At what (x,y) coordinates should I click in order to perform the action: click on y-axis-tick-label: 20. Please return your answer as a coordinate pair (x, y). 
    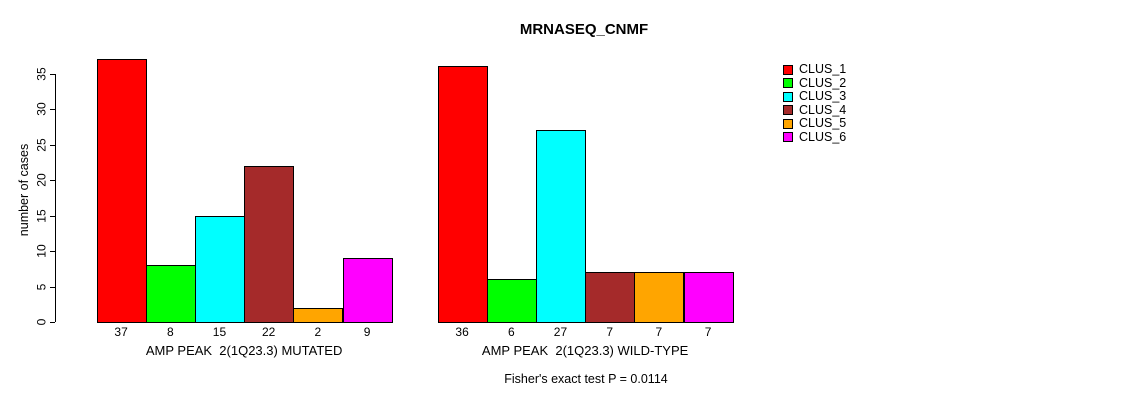
    Looking at the image, I should click on (41, 180).